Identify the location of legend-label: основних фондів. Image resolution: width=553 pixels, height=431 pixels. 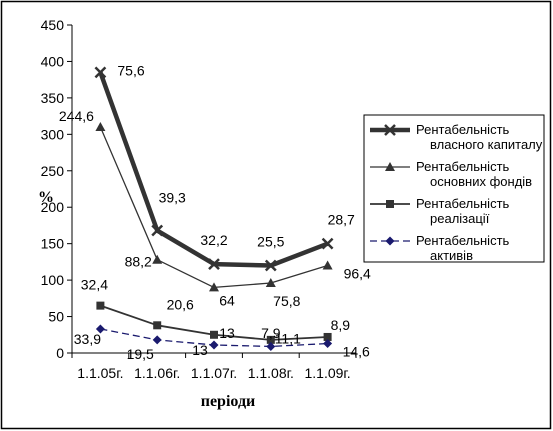
(481, 181).